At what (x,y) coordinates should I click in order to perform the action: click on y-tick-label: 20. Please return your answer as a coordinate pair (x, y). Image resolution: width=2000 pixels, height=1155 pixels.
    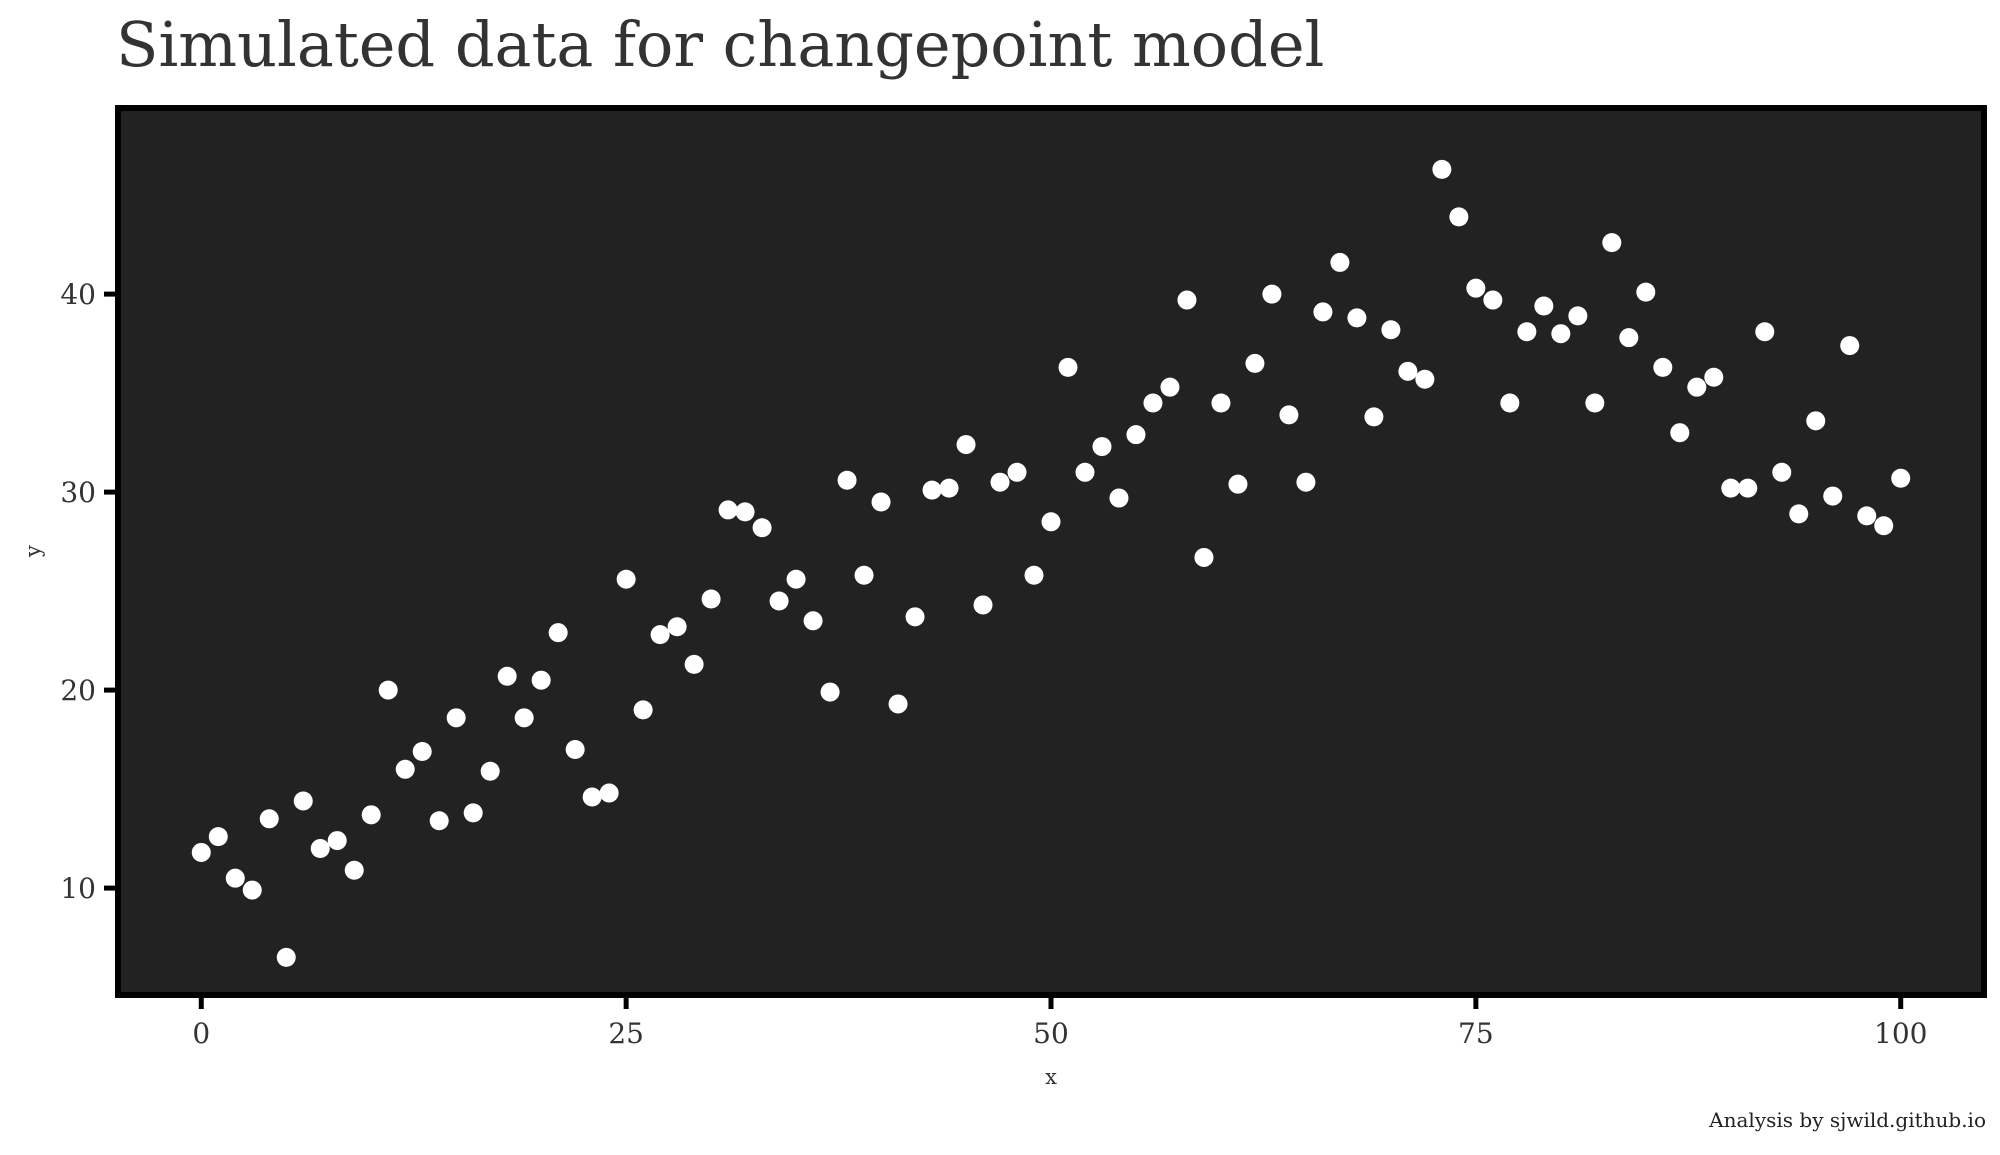
    Looking at the image, I should click on (78, 690).